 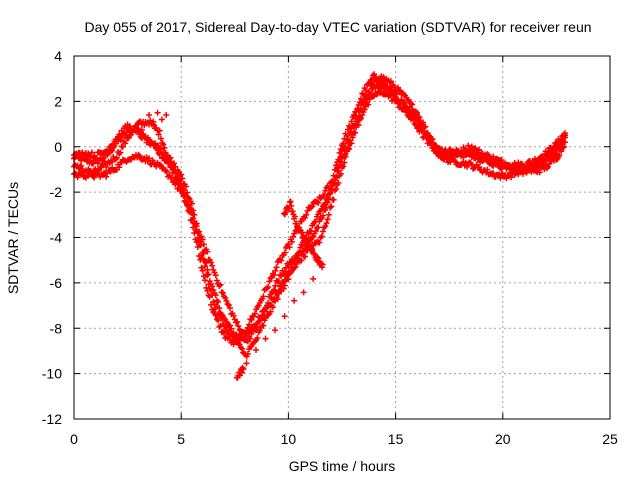 What do you see at coordinates (181, 439) in the screenshot?
I see `x-tick-label: 5` at bounding box center [181, 439].